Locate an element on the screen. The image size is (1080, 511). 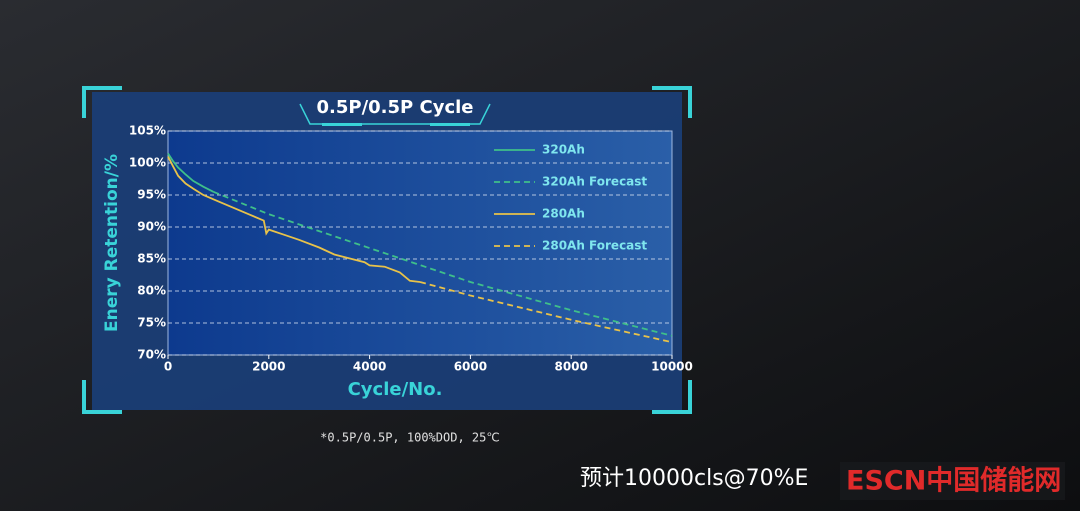
title-frame is located at coordinates (395, 114).